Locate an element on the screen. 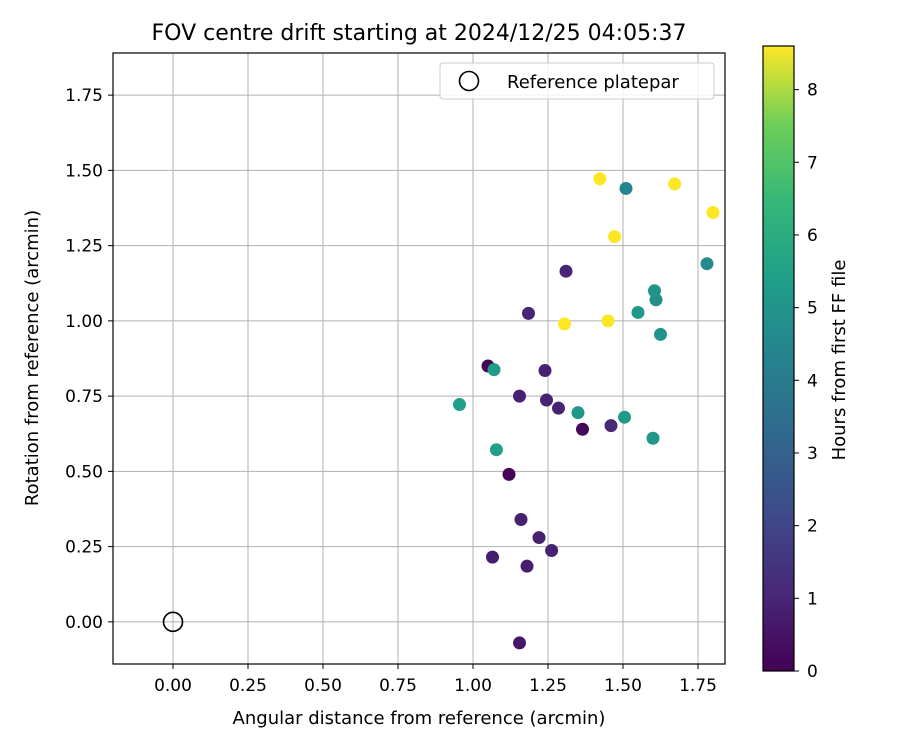 The height and width of the screenshot is (750, 900). colorbar-tick-label: 1 is located at coordinates (812, 599).